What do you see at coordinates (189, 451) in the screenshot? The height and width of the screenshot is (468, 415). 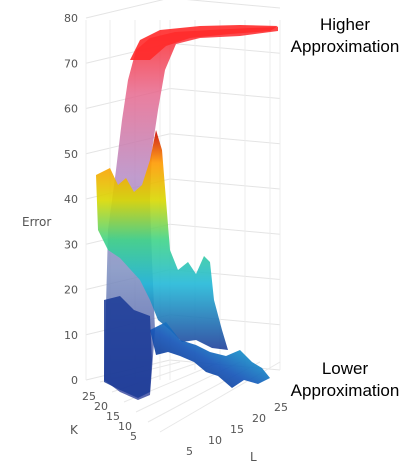 I see `l-tick-label-0: 5` at bounding box center [189, 451].